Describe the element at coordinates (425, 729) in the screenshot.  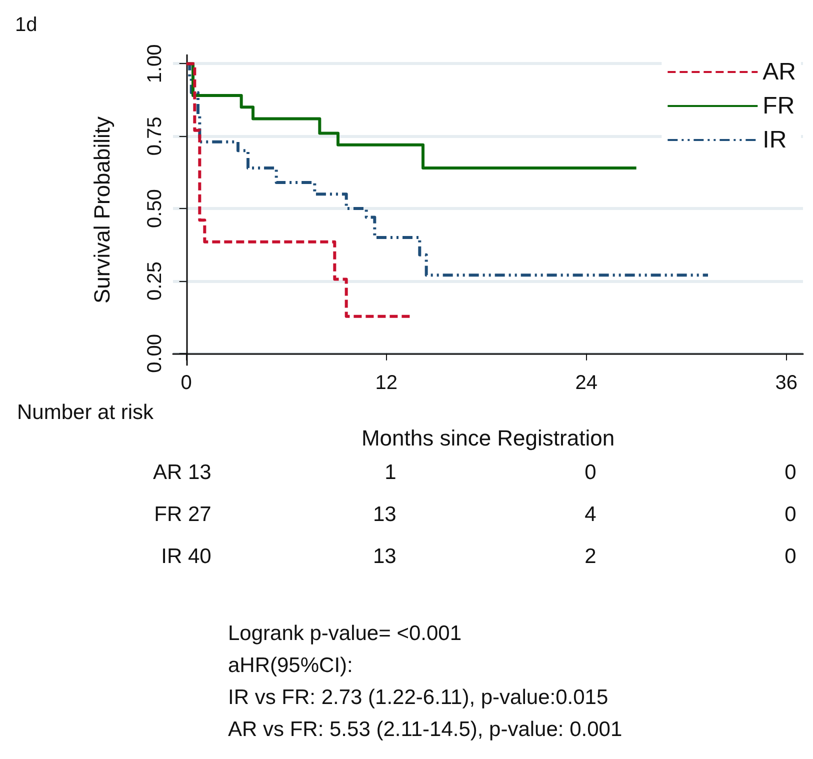
I see `text: AR vs FR: 5.53 (2.11-14.5), p-value: 0.001` at that location.